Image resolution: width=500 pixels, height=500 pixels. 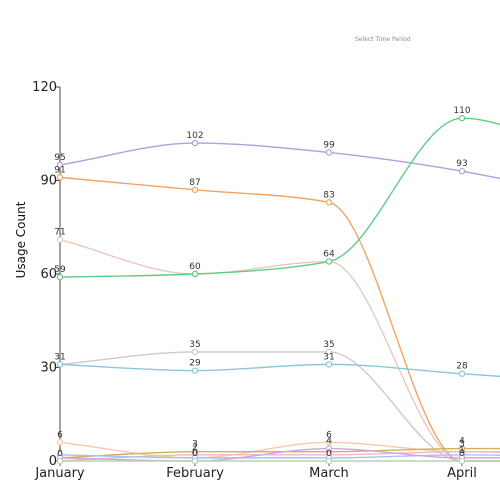 What do you see at coordinates (329, 473) in the screenshot?
I see `x-tick-label: March` at bounding box center [329, 473].